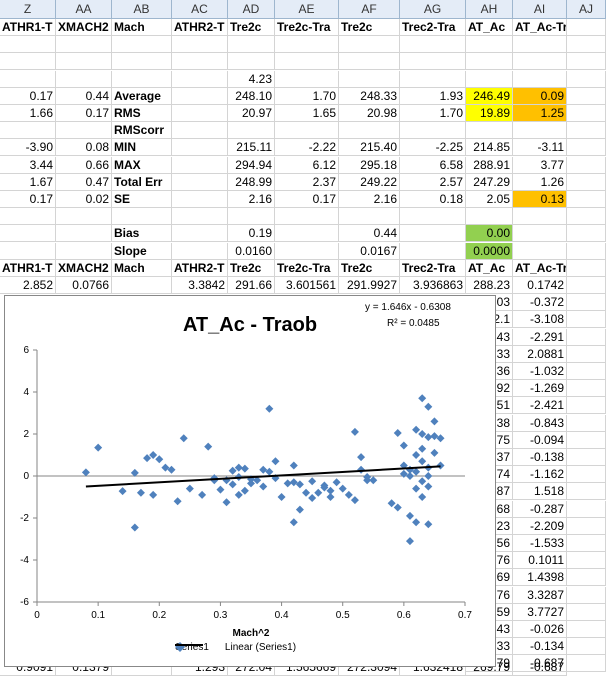  I want to click on table-cell: 0.0000, so click(489, 251).